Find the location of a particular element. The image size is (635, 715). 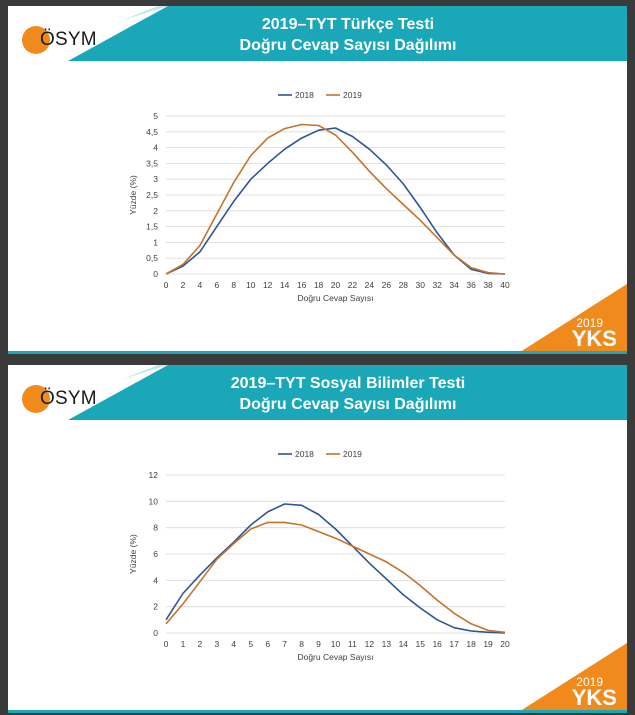

x-tick-label: 17 is located at coordinates (454, 644).